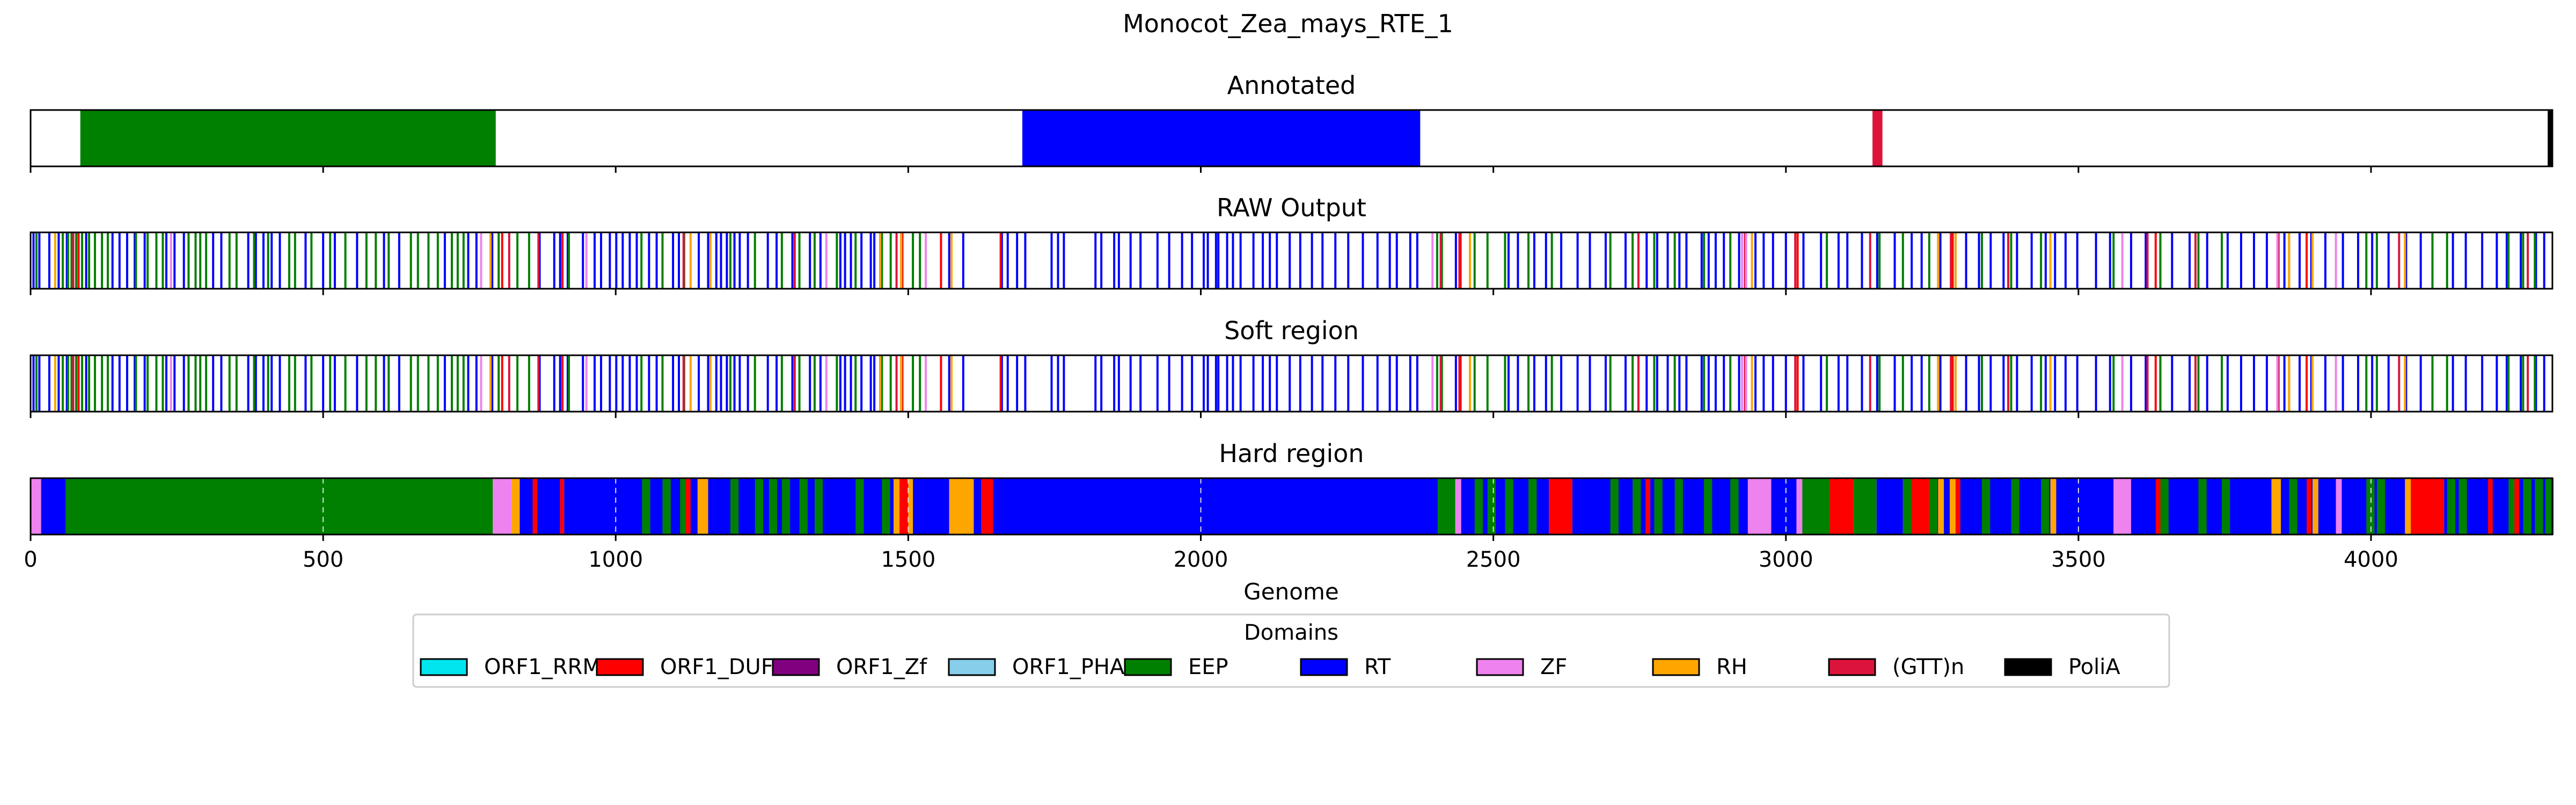 This screenshot has width=2576, height=805. What do you see at coordinates (1291, 453) in the screenshot?
I see `track-title: Hard region` at bounding box center [1291, 453].